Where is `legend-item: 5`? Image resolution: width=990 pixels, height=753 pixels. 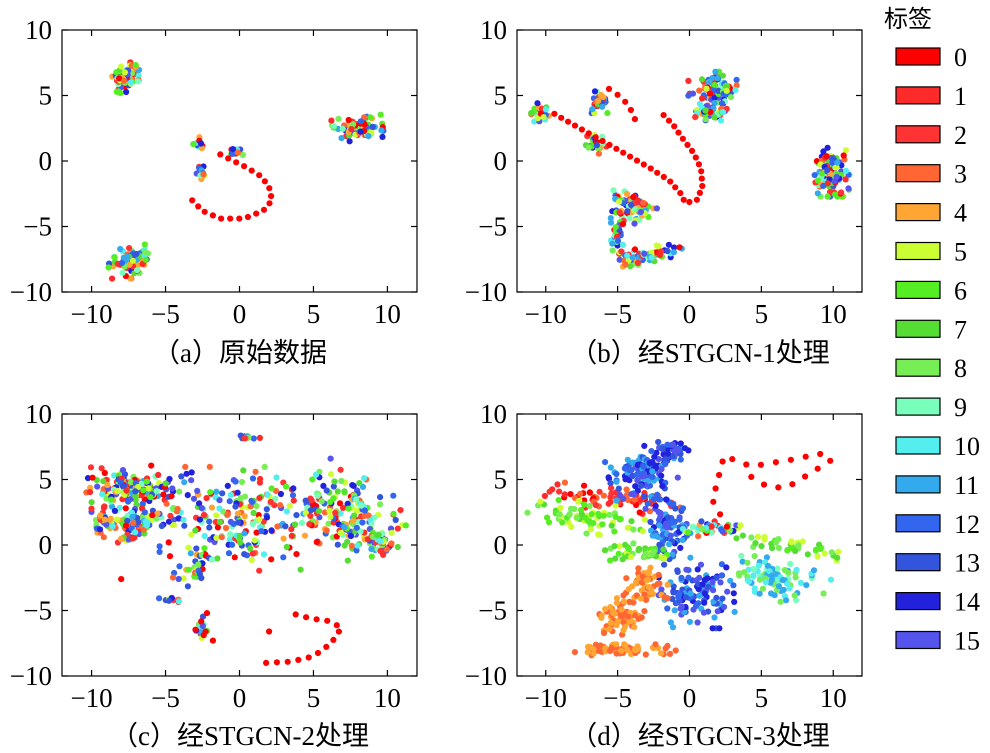
legend-item: 5 is located at coordinates (931, 252).